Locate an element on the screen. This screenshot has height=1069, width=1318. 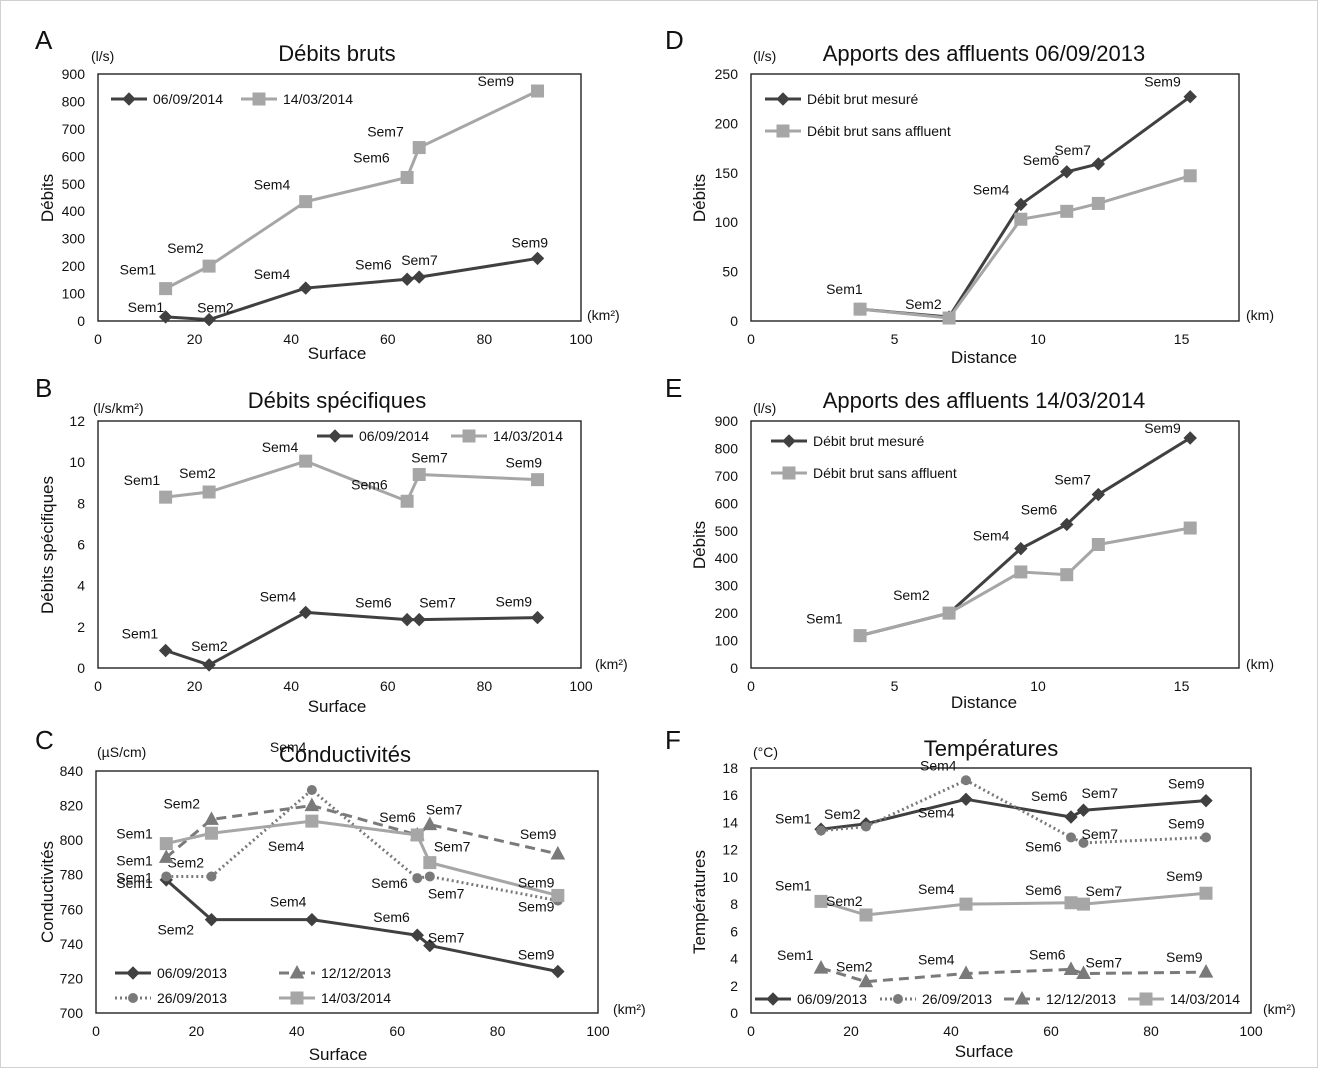
x-tick-label: 60 is located at coordinates (1051, 1031).